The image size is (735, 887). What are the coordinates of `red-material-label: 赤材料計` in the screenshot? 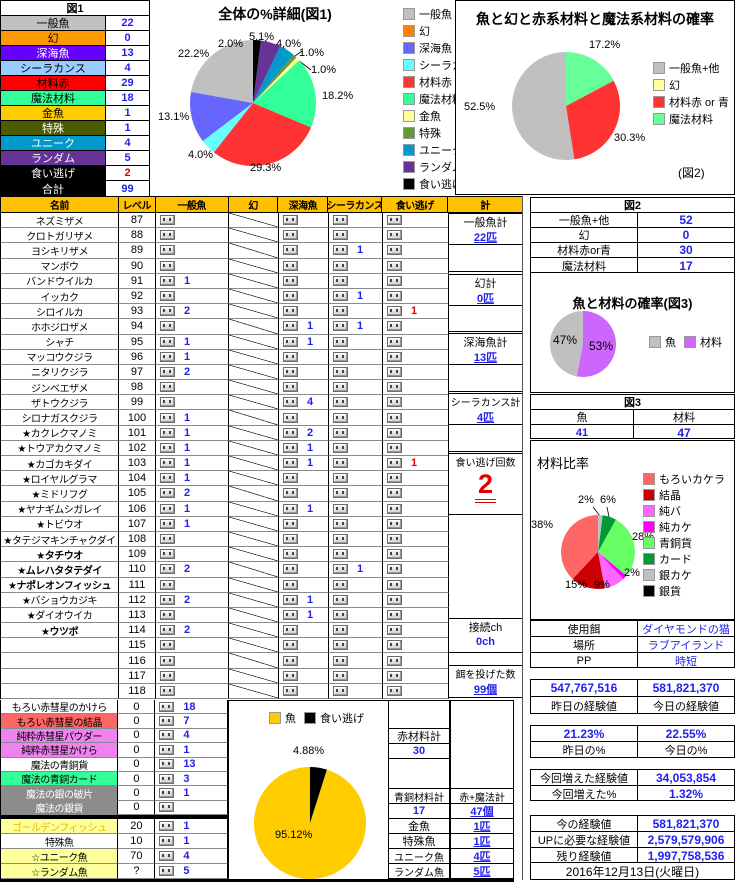 It's located at (419, 736).